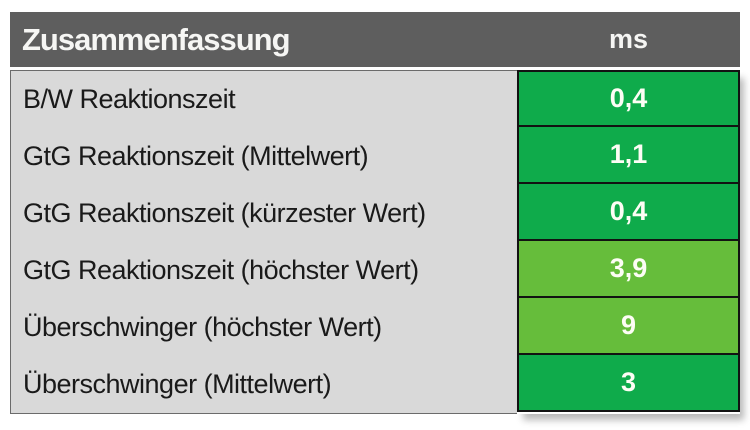 The width and height of the screenshot is (750, 430). I want to click on value-cell-ueberschwinger-mittelwert: 3, so click(628, 383).